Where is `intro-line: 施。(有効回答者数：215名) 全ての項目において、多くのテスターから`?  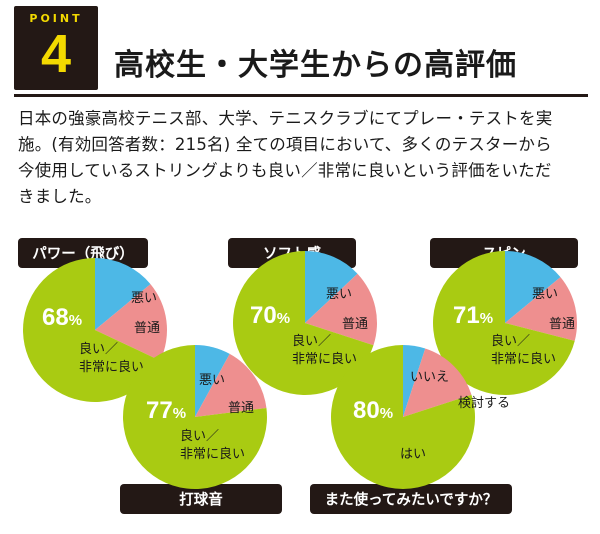 intro-line: 施。(有効回答者数：215名) 全ての項目において、多くのテスターから is located at coordinates (285, 144).